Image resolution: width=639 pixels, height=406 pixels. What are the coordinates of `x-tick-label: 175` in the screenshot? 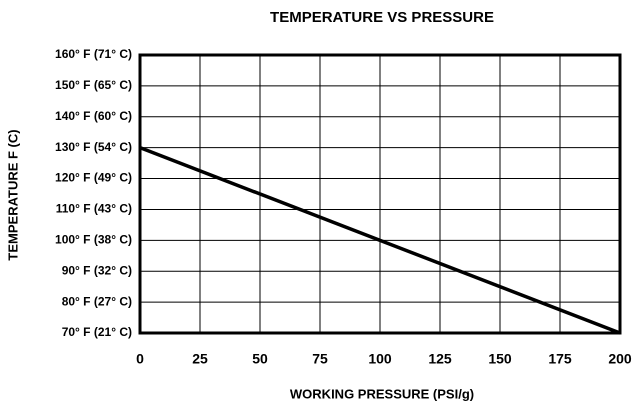 It's located at (560, 359).